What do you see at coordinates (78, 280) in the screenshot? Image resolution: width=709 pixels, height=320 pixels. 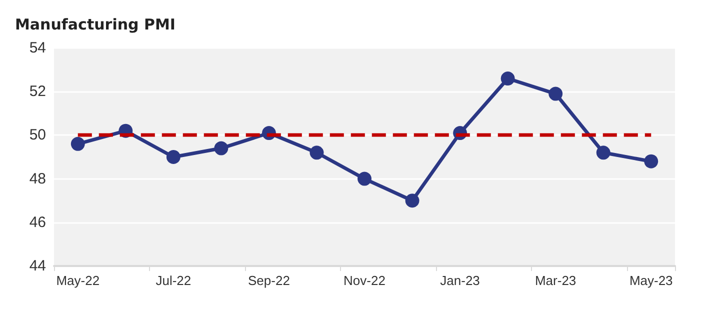 I see `x-tick-label: May-22` at bounding box center [78, 280].